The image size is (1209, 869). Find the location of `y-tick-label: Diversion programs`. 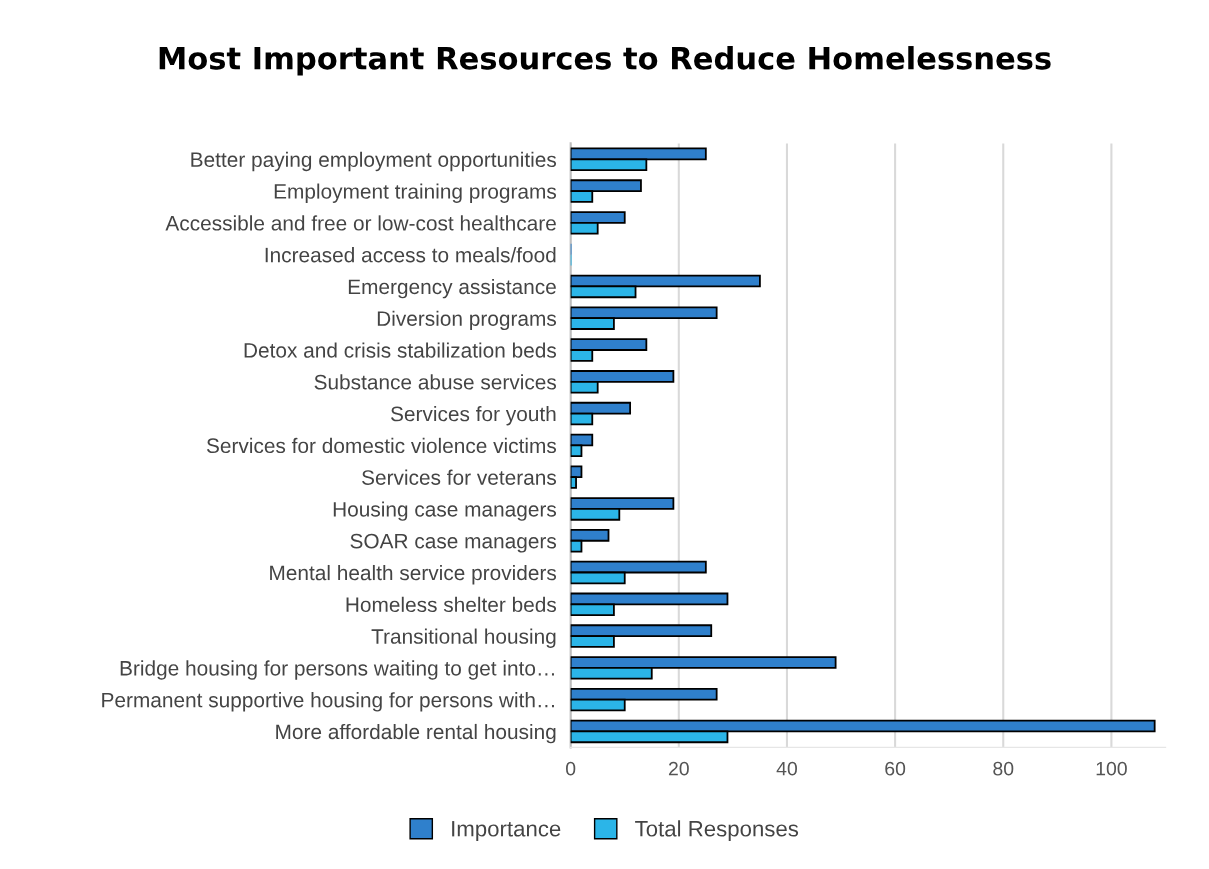

y-tick-label: Diversion programs is located at coordinates (467, 320).